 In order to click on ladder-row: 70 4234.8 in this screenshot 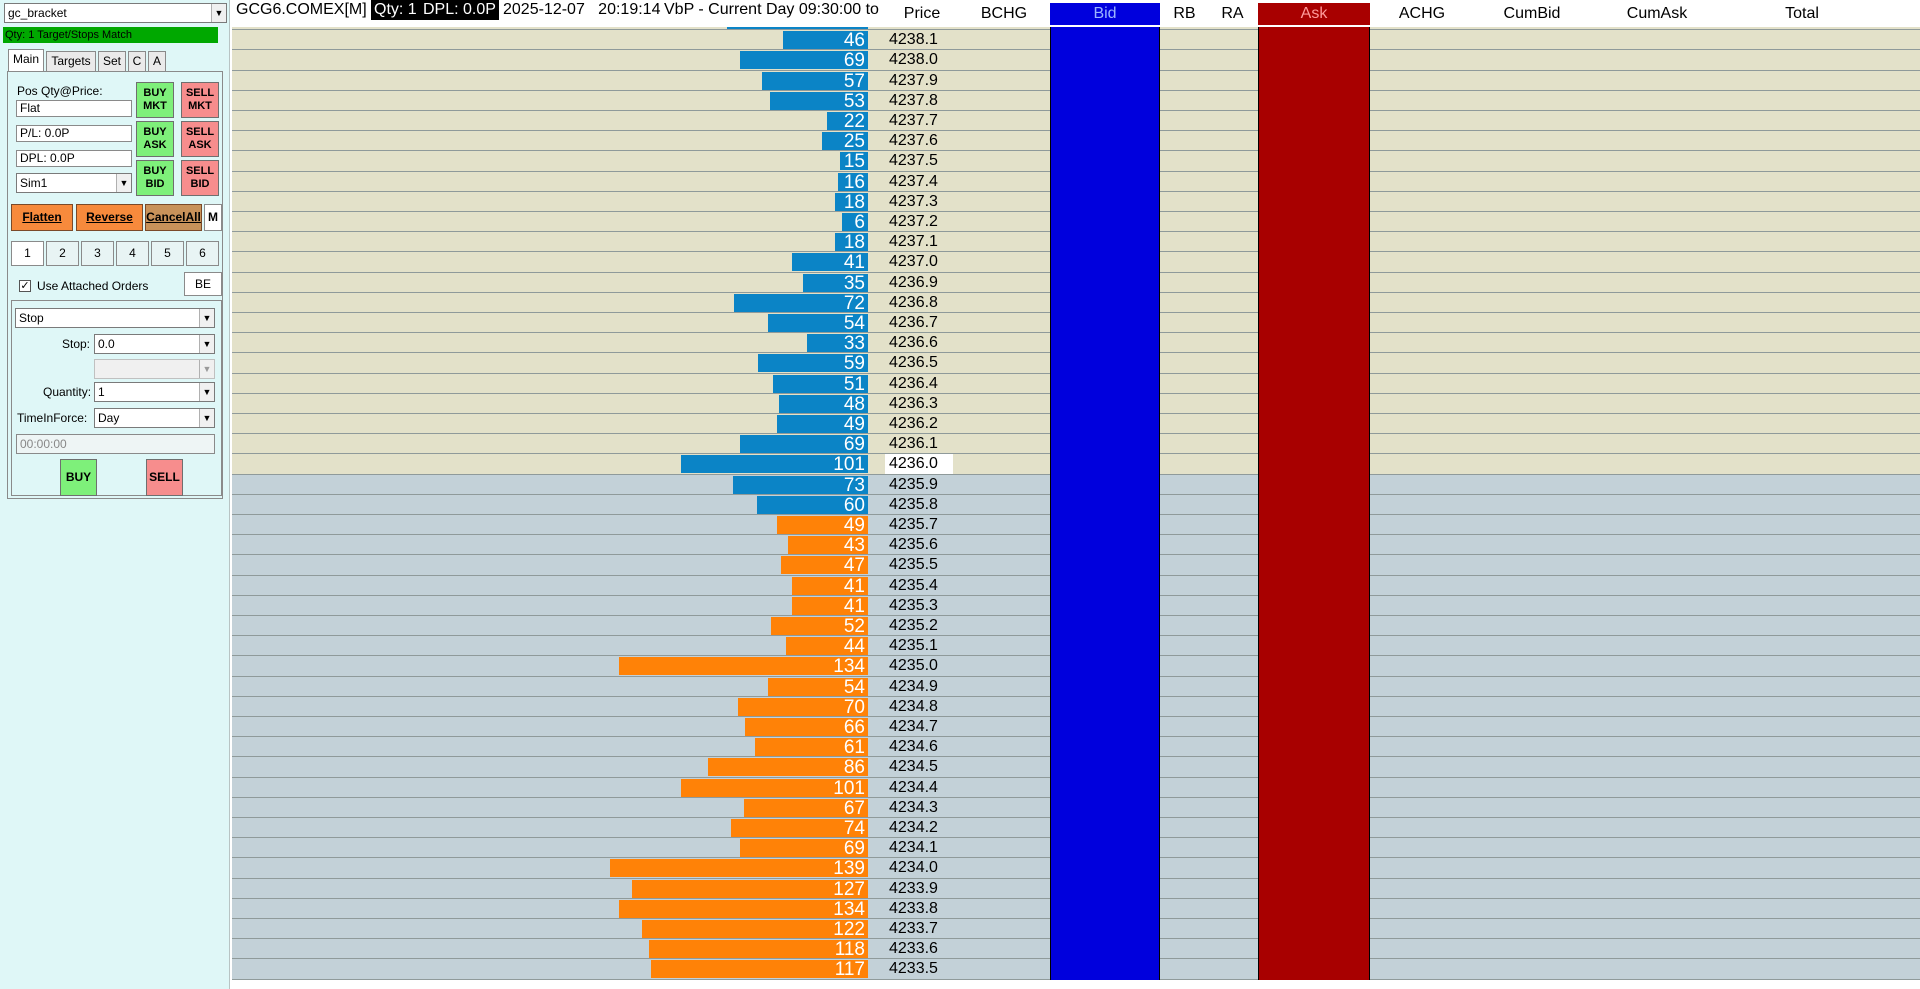, I will do `click(1076, 706)`.